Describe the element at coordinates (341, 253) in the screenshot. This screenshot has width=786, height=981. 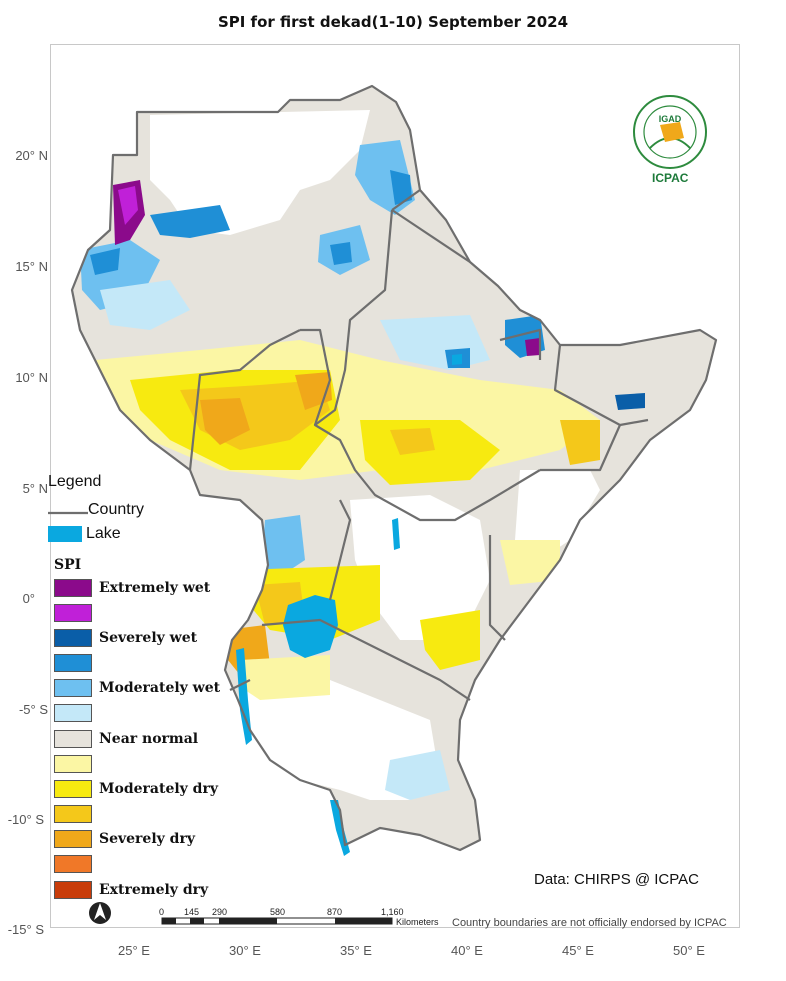
I see `wet-sudan-dark` at that location.